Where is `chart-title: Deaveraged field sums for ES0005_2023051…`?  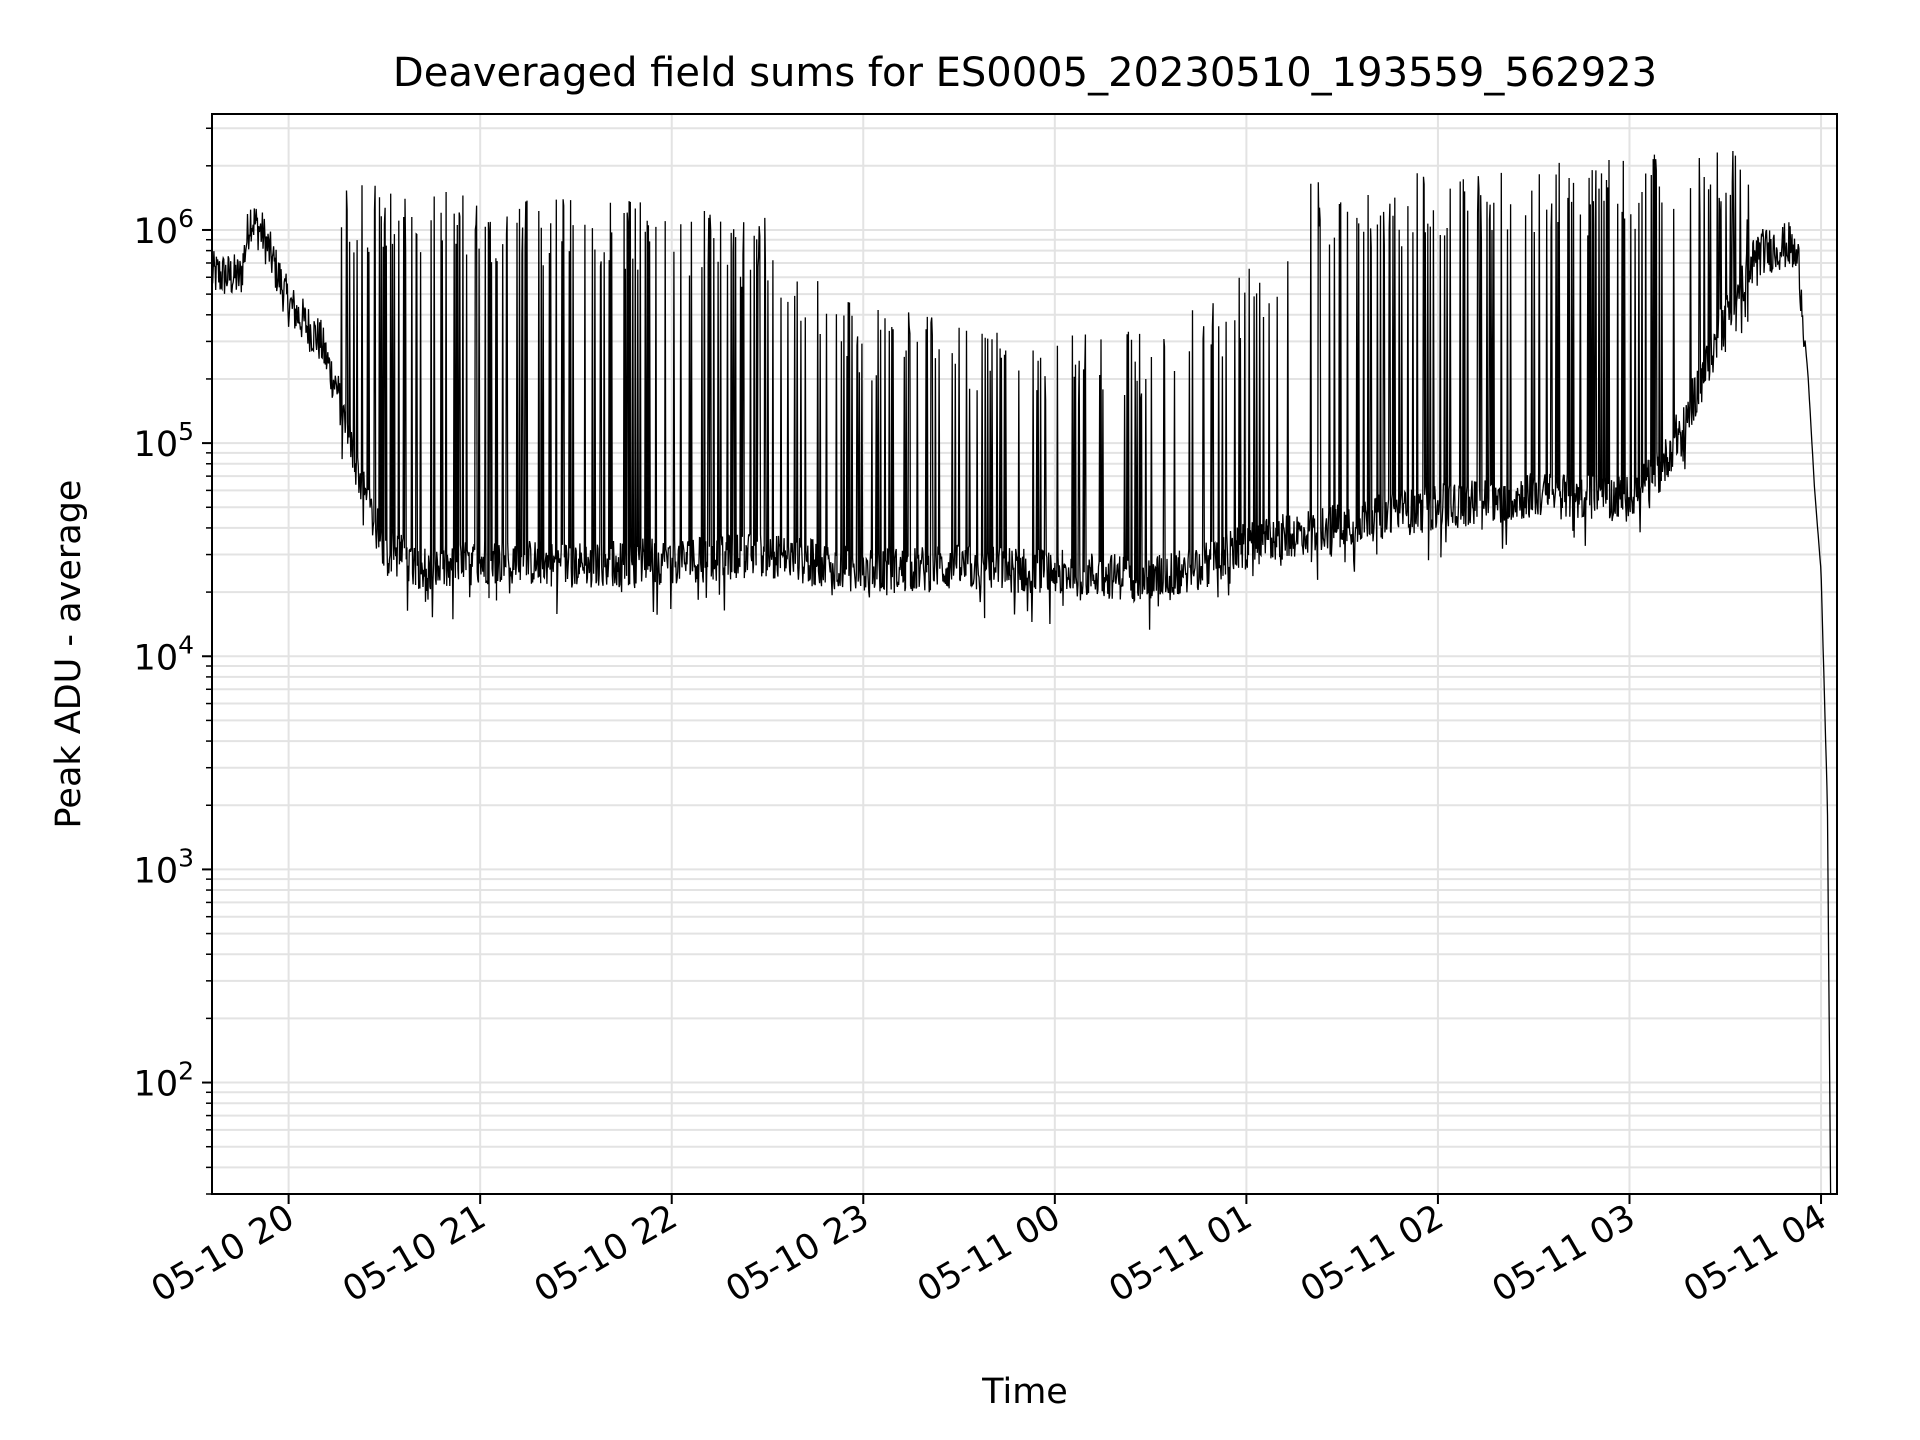
chart-title: Deaveraged field sums for ES0005_2023051… is located at coordinates (1025, 73).